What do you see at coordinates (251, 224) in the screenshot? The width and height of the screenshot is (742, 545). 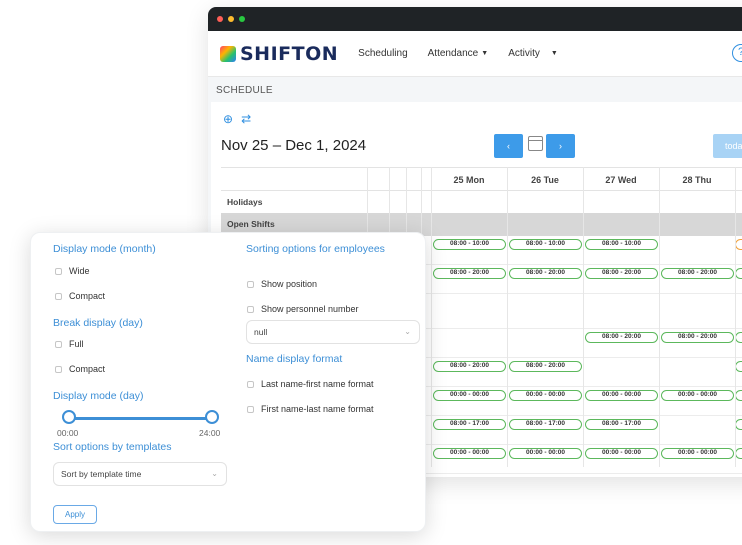 I see `open-shifts-label: Open Shifts` at bounding box center [251, 224].